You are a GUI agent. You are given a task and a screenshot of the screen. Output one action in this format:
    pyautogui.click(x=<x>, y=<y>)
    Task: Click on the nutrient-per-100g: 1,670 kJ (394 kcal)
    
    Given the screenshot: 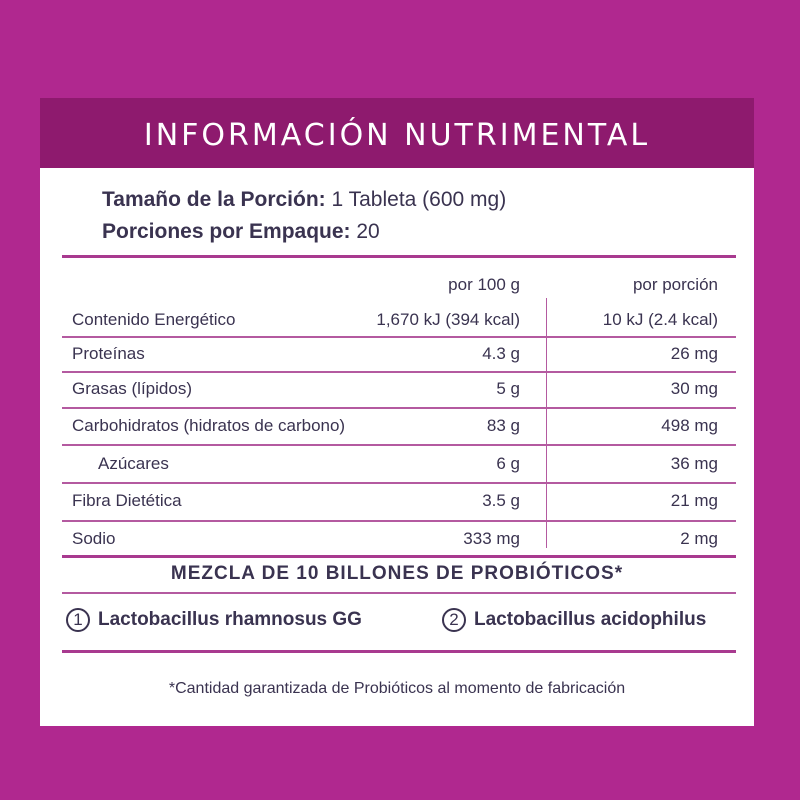 What is the action you would take?
    pyautogui.click(x=448, y=319)
    